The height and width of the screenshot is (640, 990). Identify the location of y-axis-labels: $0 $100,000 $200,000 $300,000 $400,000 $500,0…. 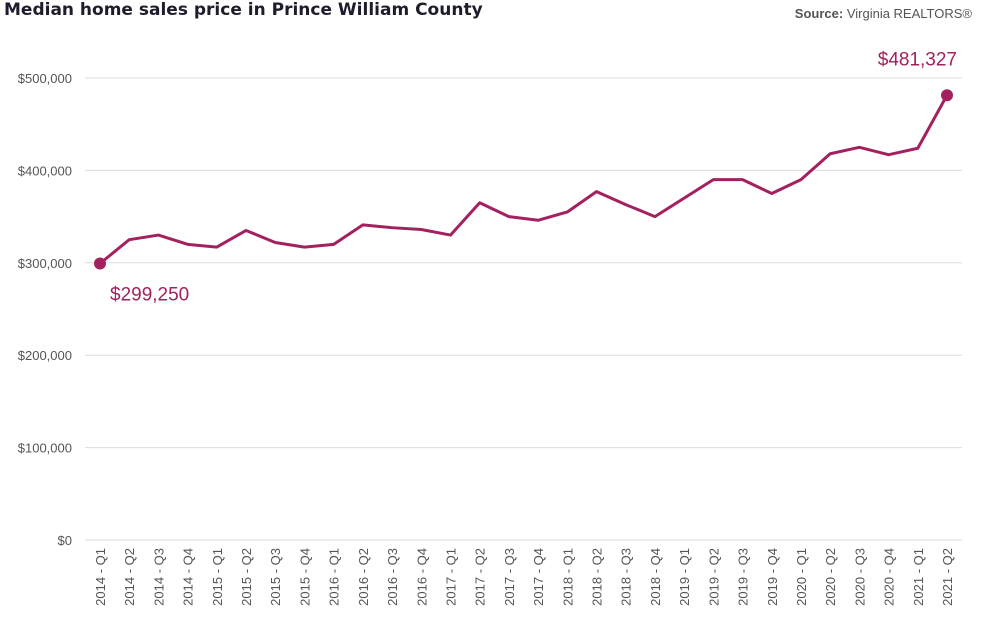
(45, 309).